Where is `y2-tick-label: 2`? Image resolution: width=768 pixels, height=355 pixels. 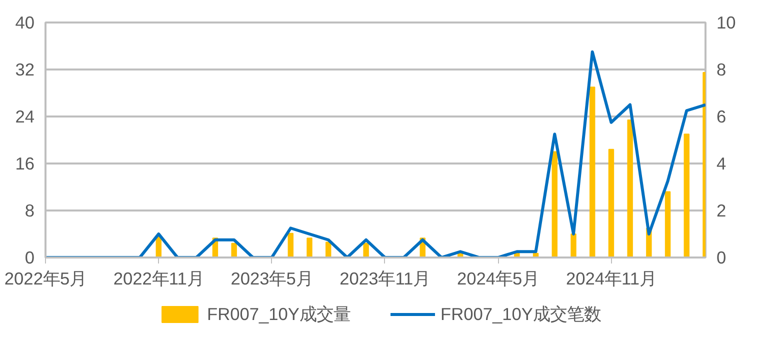
y2-tick-label: 2 is located at coordinates (721, 210).